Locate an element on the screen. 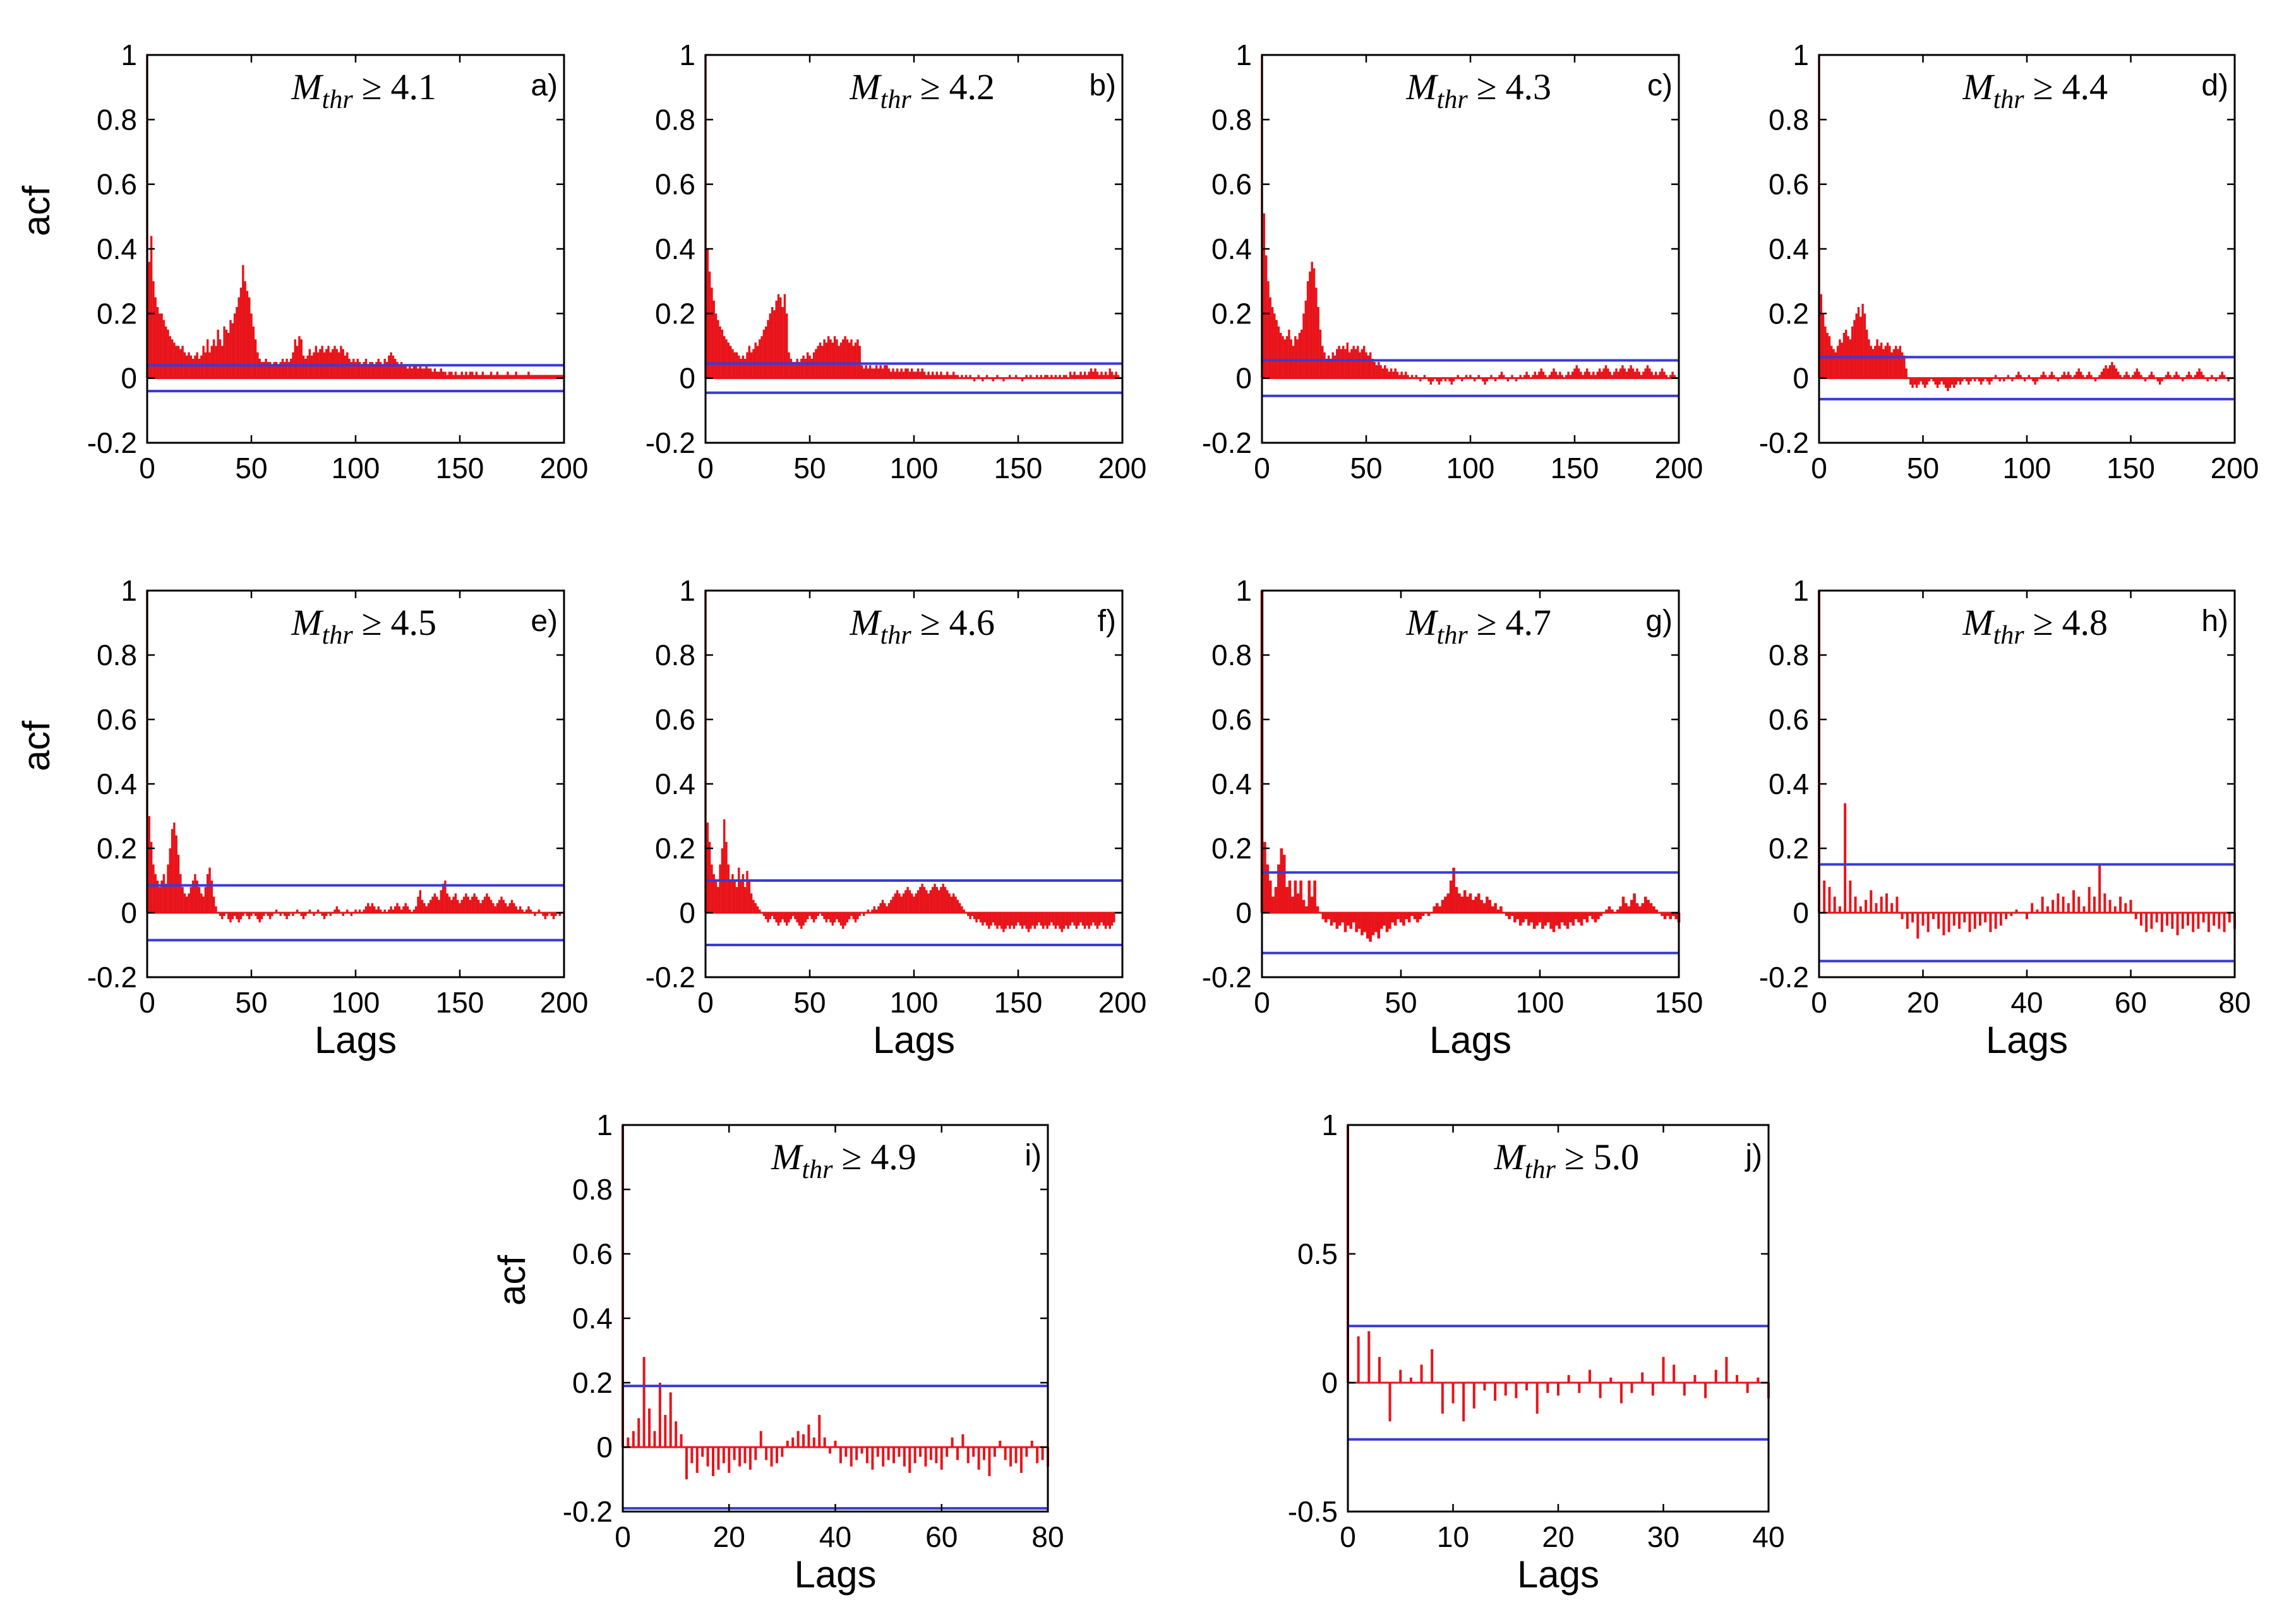 The height and width of the screenshot is (1624, 2277). title-relation: ≥ is located at coordinates (1575, 1156).